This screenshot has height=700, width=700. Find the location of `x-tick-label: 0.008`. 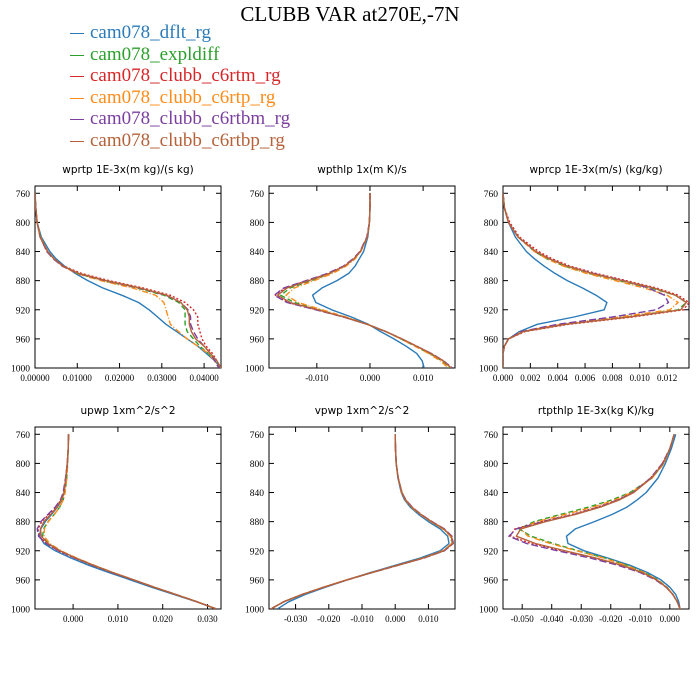

x-tick-label: 0.008 is located at coordinates (612, 378).